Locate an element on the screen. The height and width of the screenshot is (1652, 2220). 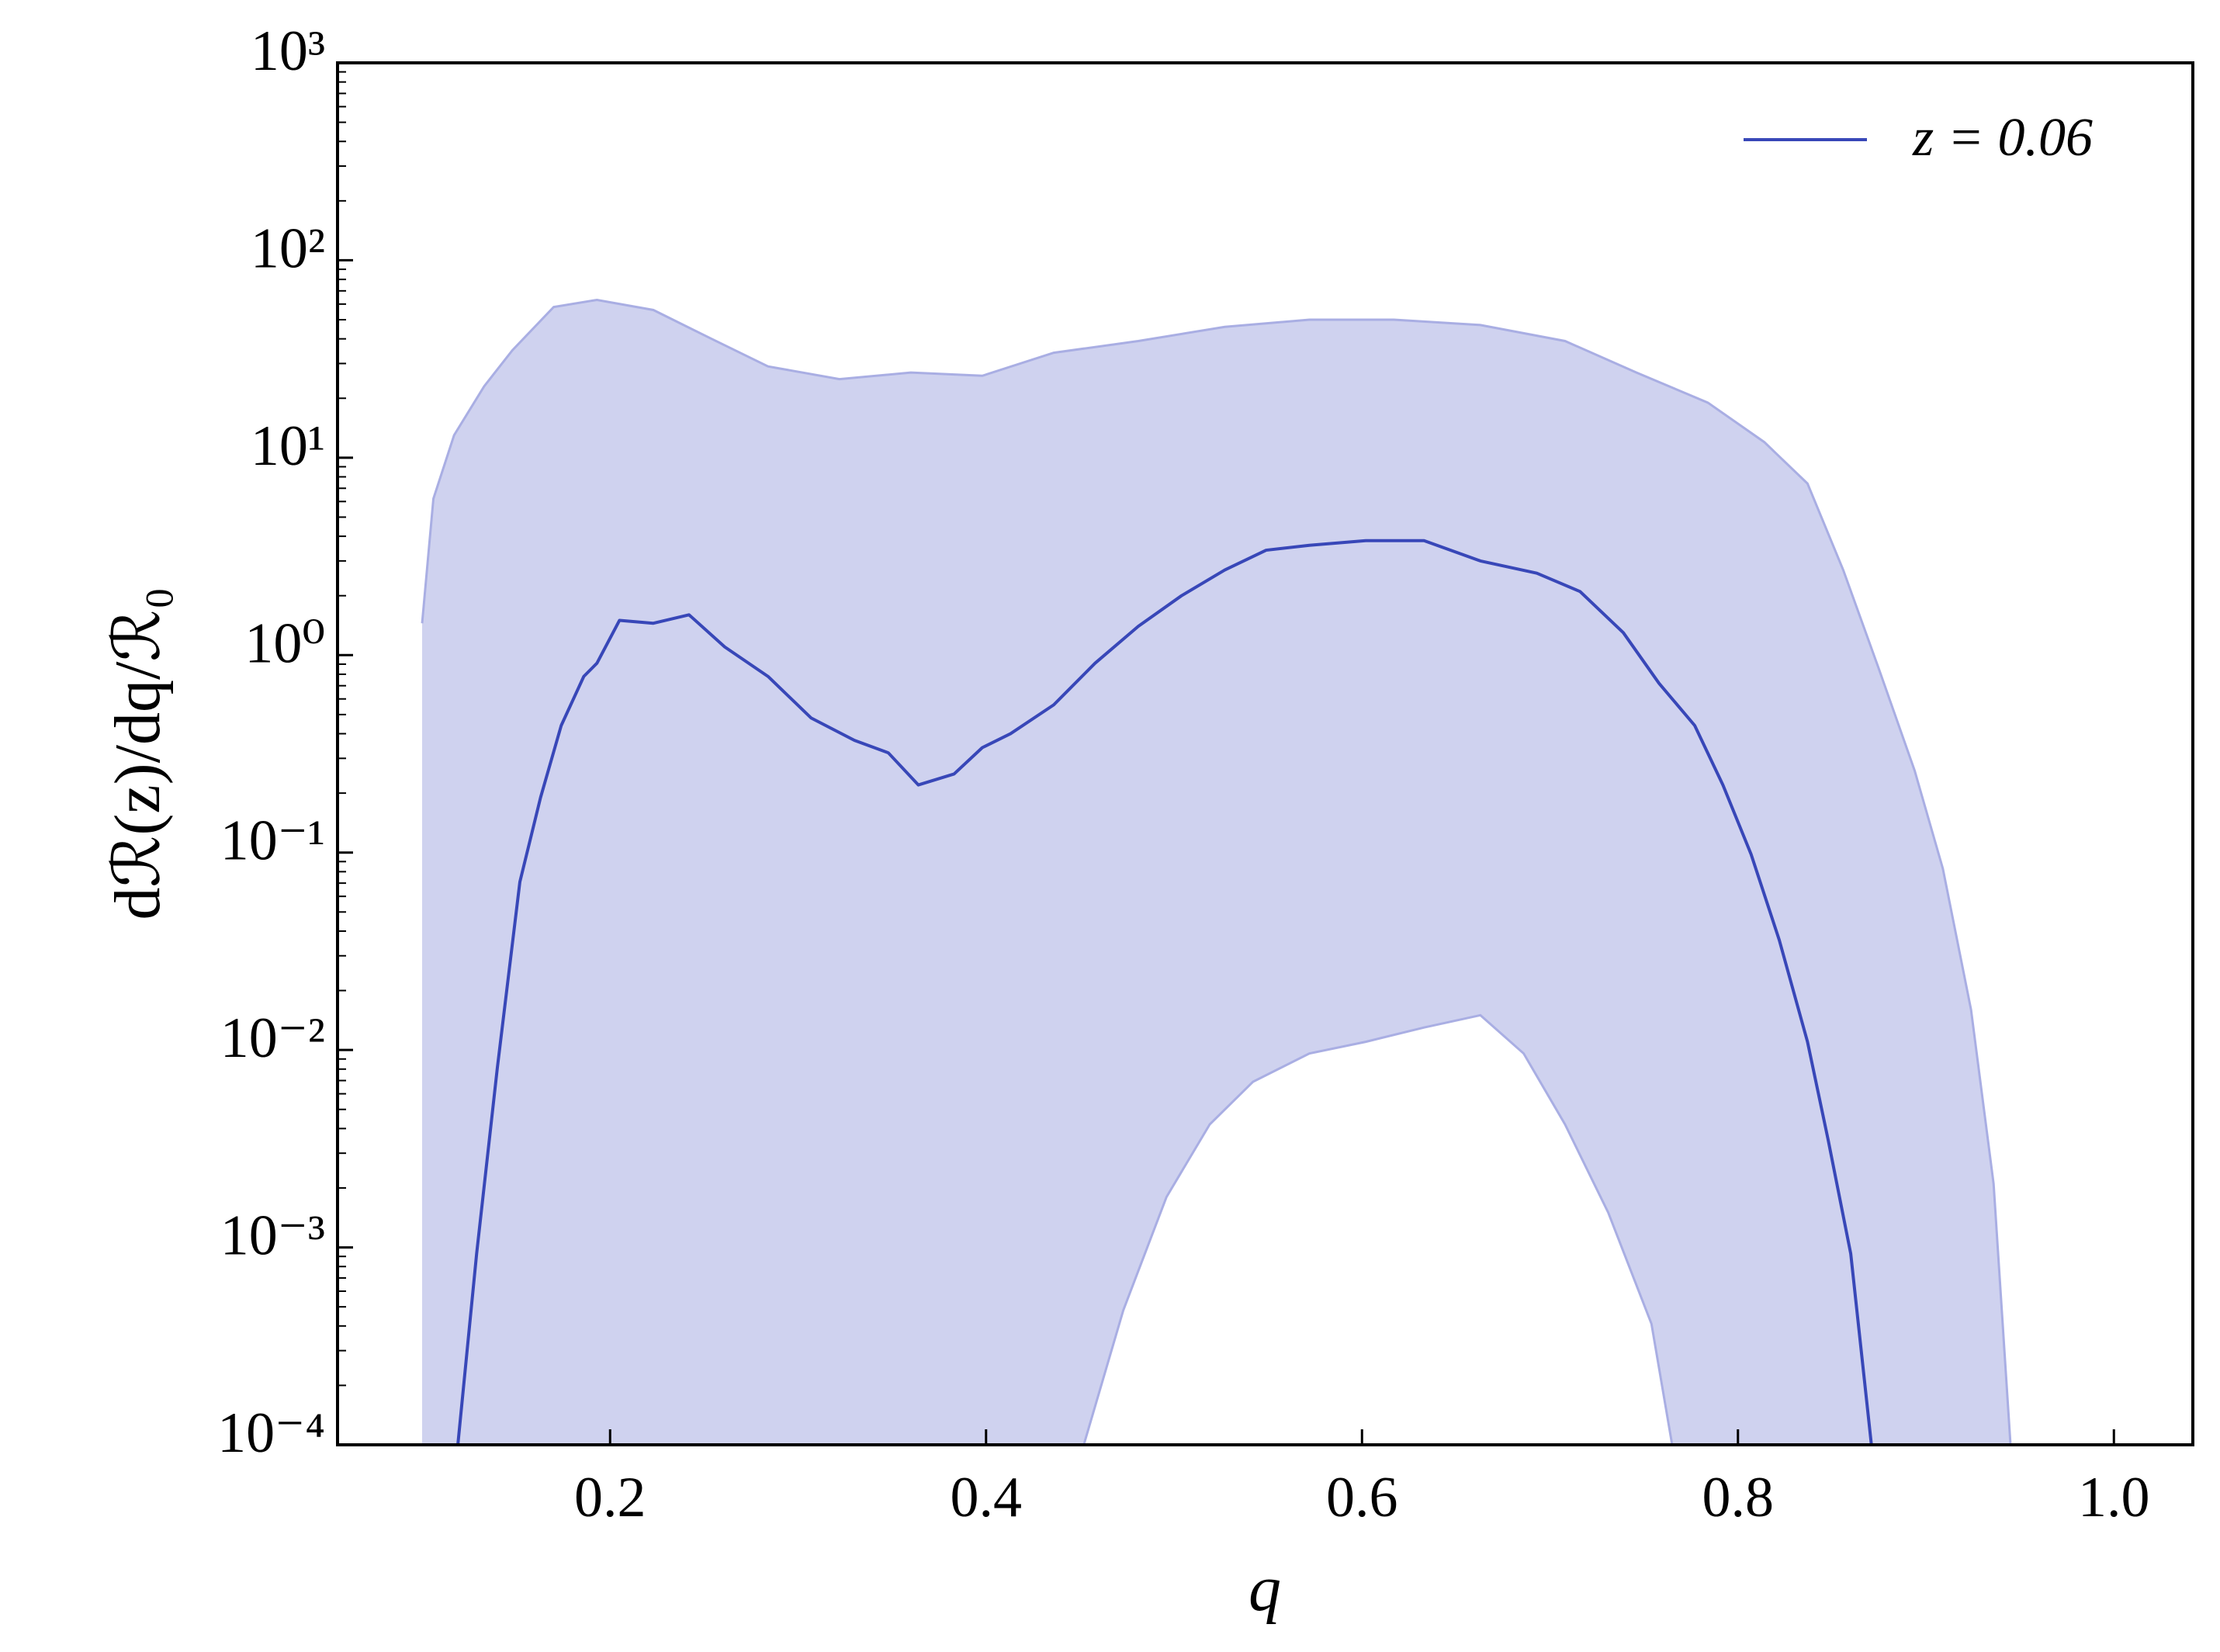
x-axis-label: q is located at coordinates (1265, 1589).